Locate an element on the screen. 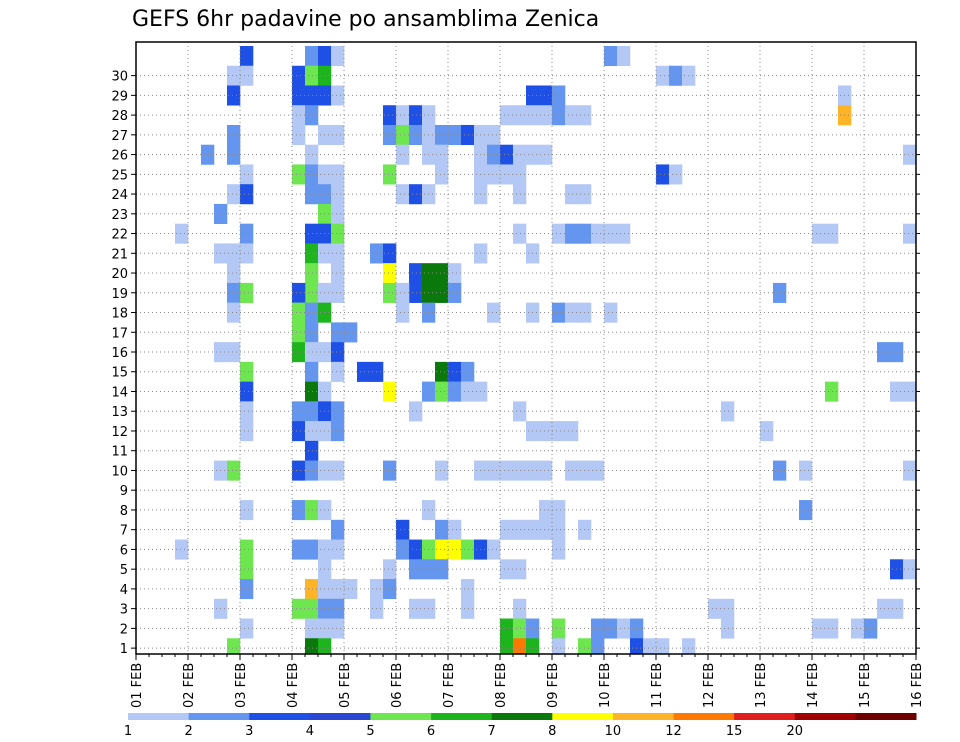 Image resolution: width=960 pixels, height=742 pixels. x-tick-label: 16 FEB is located at coordinates (917, 685).